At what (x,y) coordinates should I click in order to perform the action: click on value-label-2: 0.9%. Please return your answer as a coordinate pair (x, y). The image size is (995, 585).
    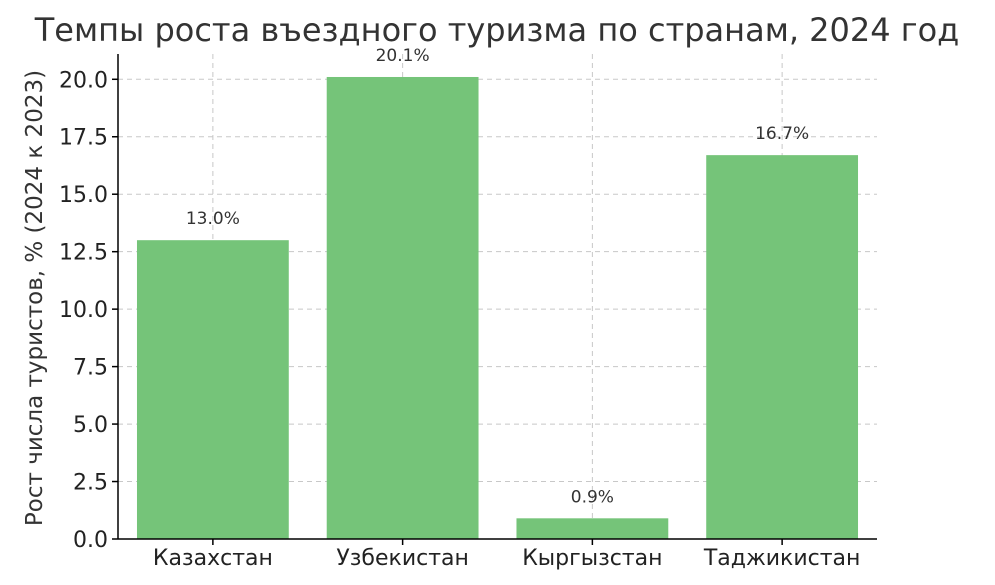
    Looking at the image, I should click on (592, 497).